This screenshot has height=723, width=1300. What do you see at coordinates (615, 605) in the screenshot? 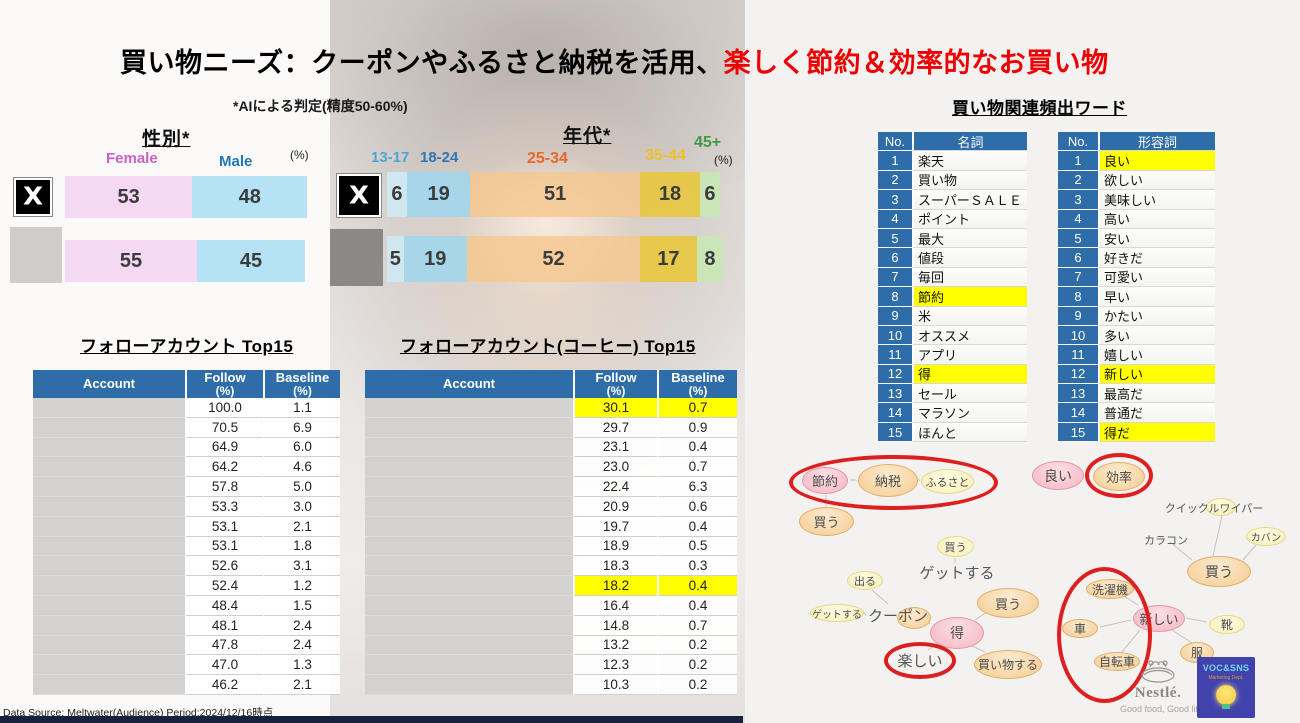
I see `follow-percent-cell: 16.4` at bounding box center [615, 605].